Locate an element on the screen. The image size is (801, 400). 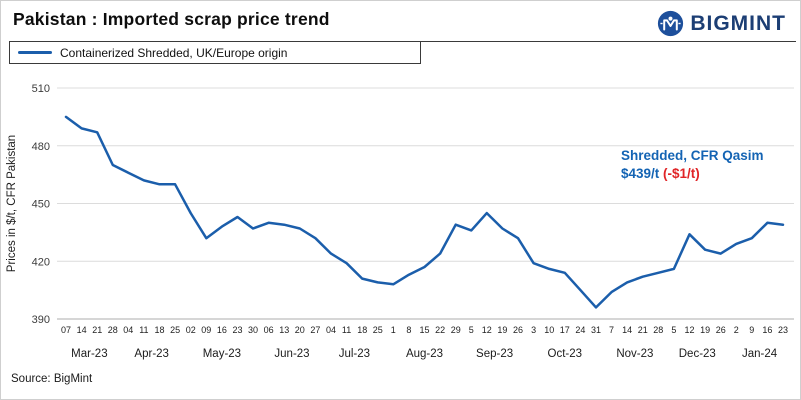
svg-text: 20 is located at coordinates (300, 330).